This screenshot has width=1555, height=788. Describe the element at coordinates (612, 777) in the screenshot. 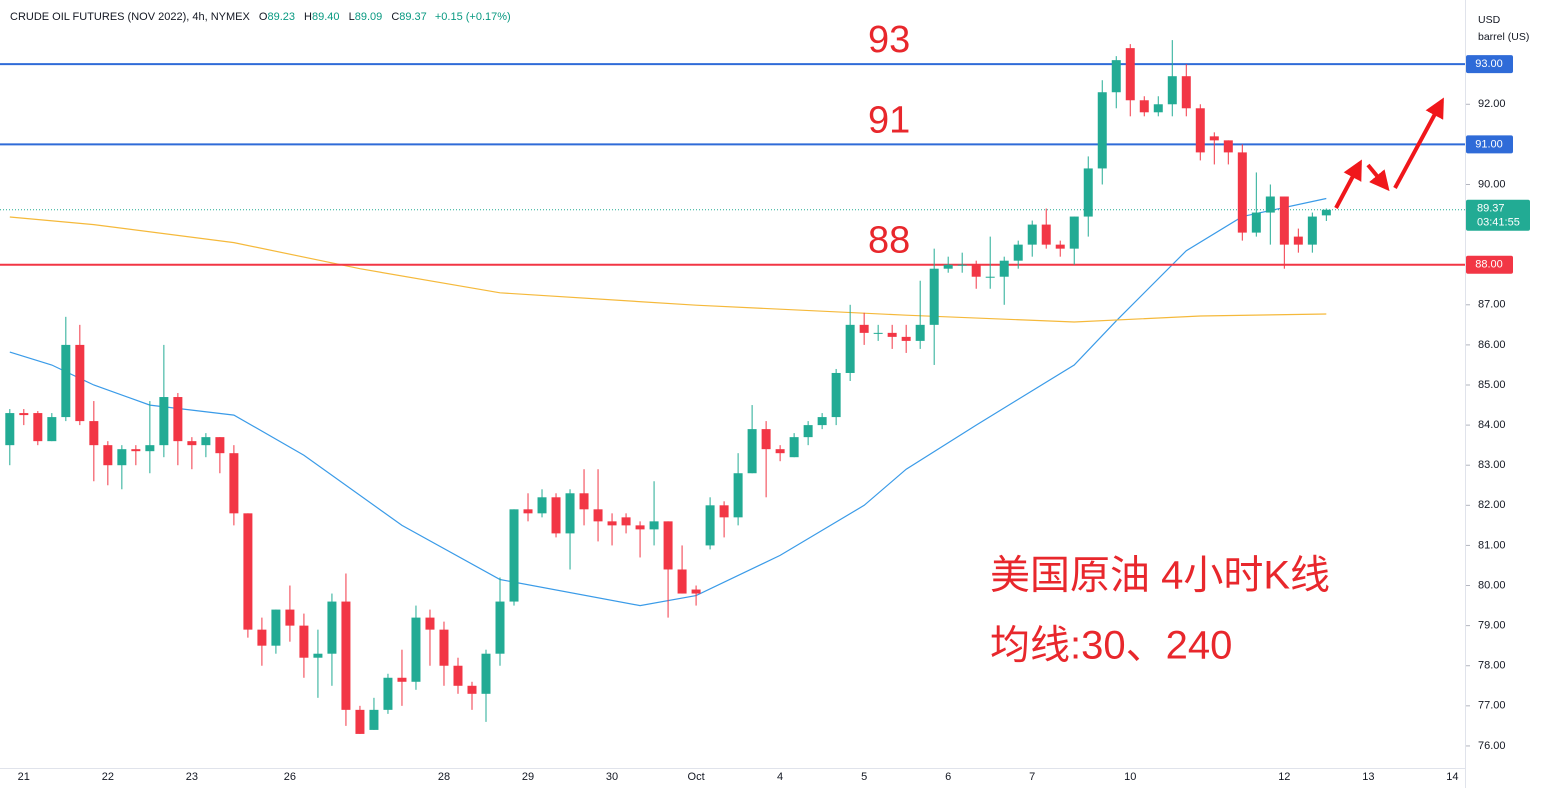

I see `x-tick-label: 30` at that location.